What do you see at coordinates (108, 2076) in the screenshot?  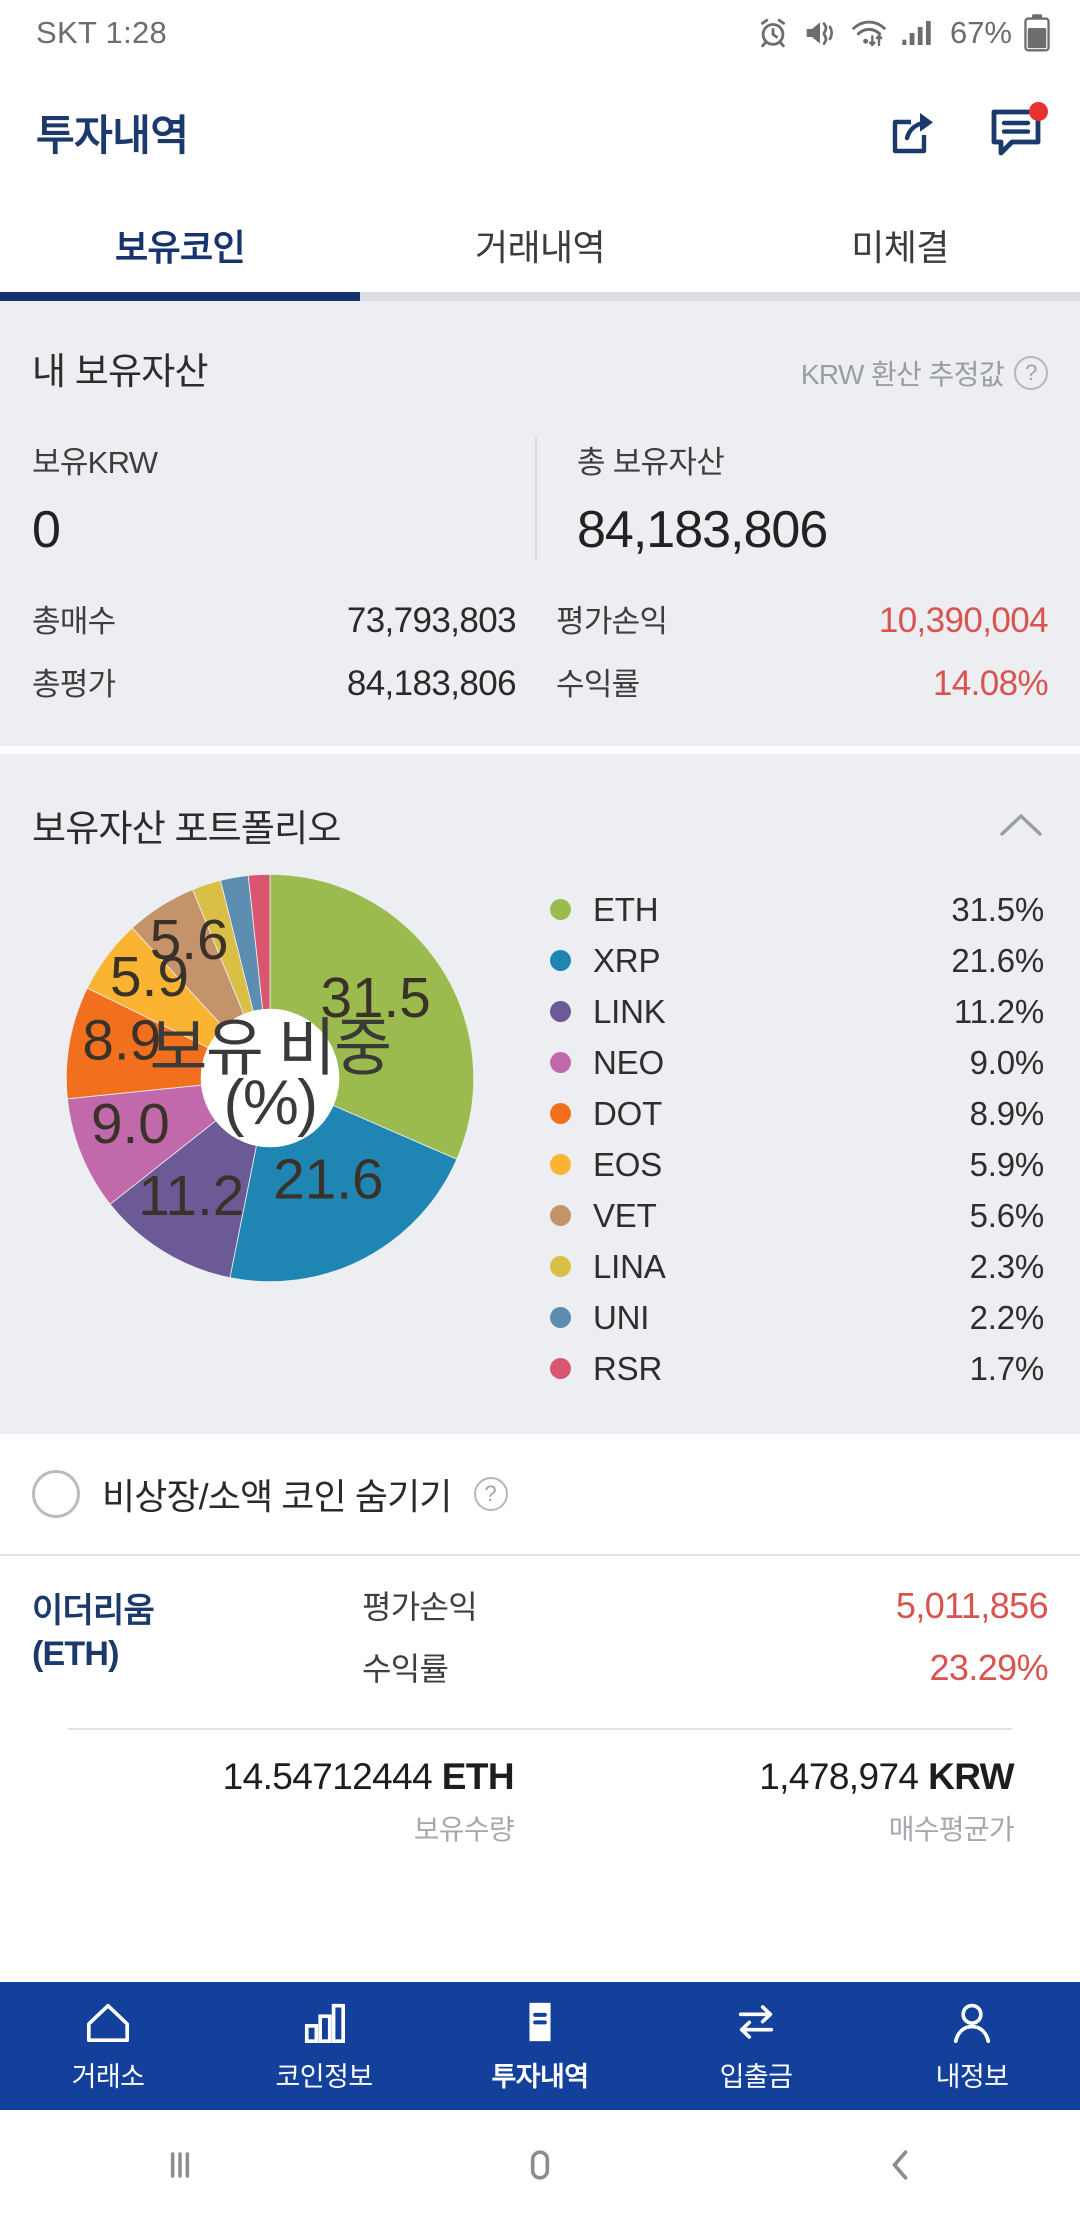 I see `nav-label: 거래소` at bounding box center [108, 2076].